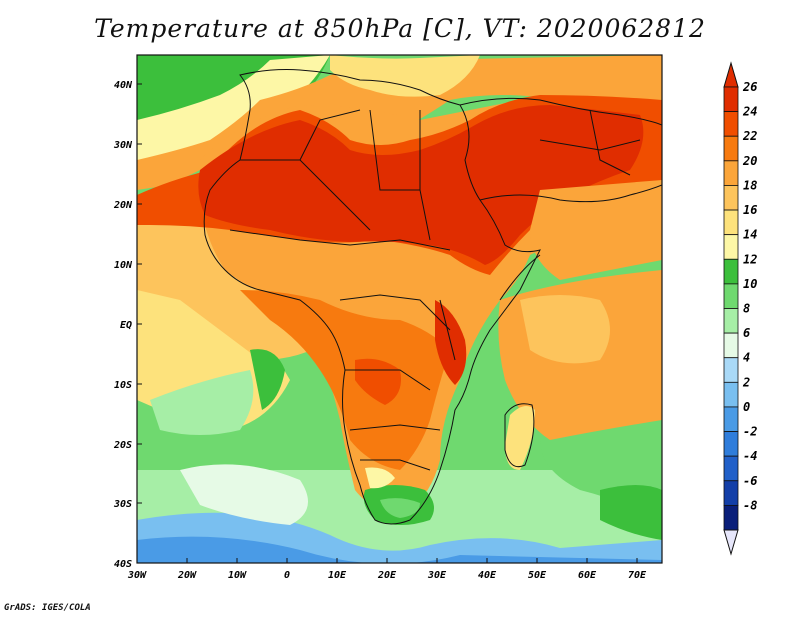 The height and width of the screenshot is (622, 800). Describe the element at coordinates (750, 259) in the screenshot. I see `colorbar-label: 12` at that location.